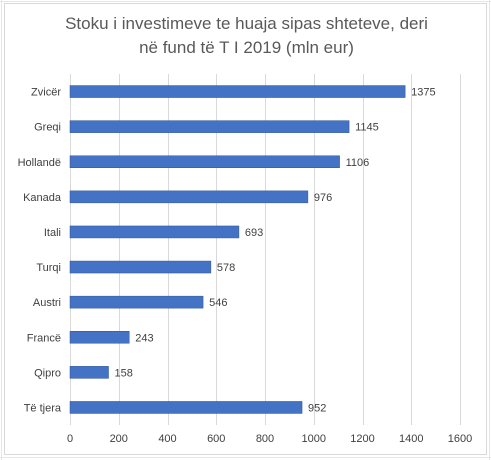 Image resolution: width=491 pixels, height=460 pixels. I want to click on category-label: Austri, so click(47, 303).